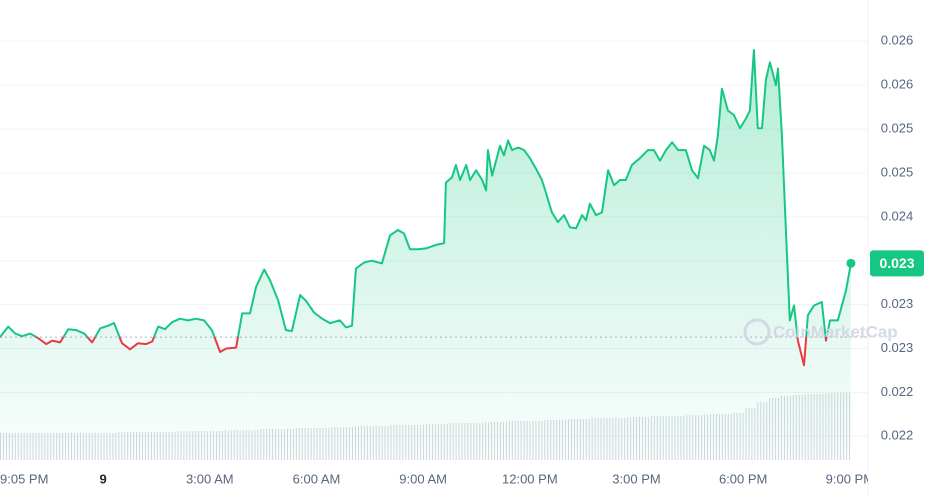  Describe the element at coordinates (850, 478) in the screenshot. I see `x-tick-label: 9:00 PM` at that location.